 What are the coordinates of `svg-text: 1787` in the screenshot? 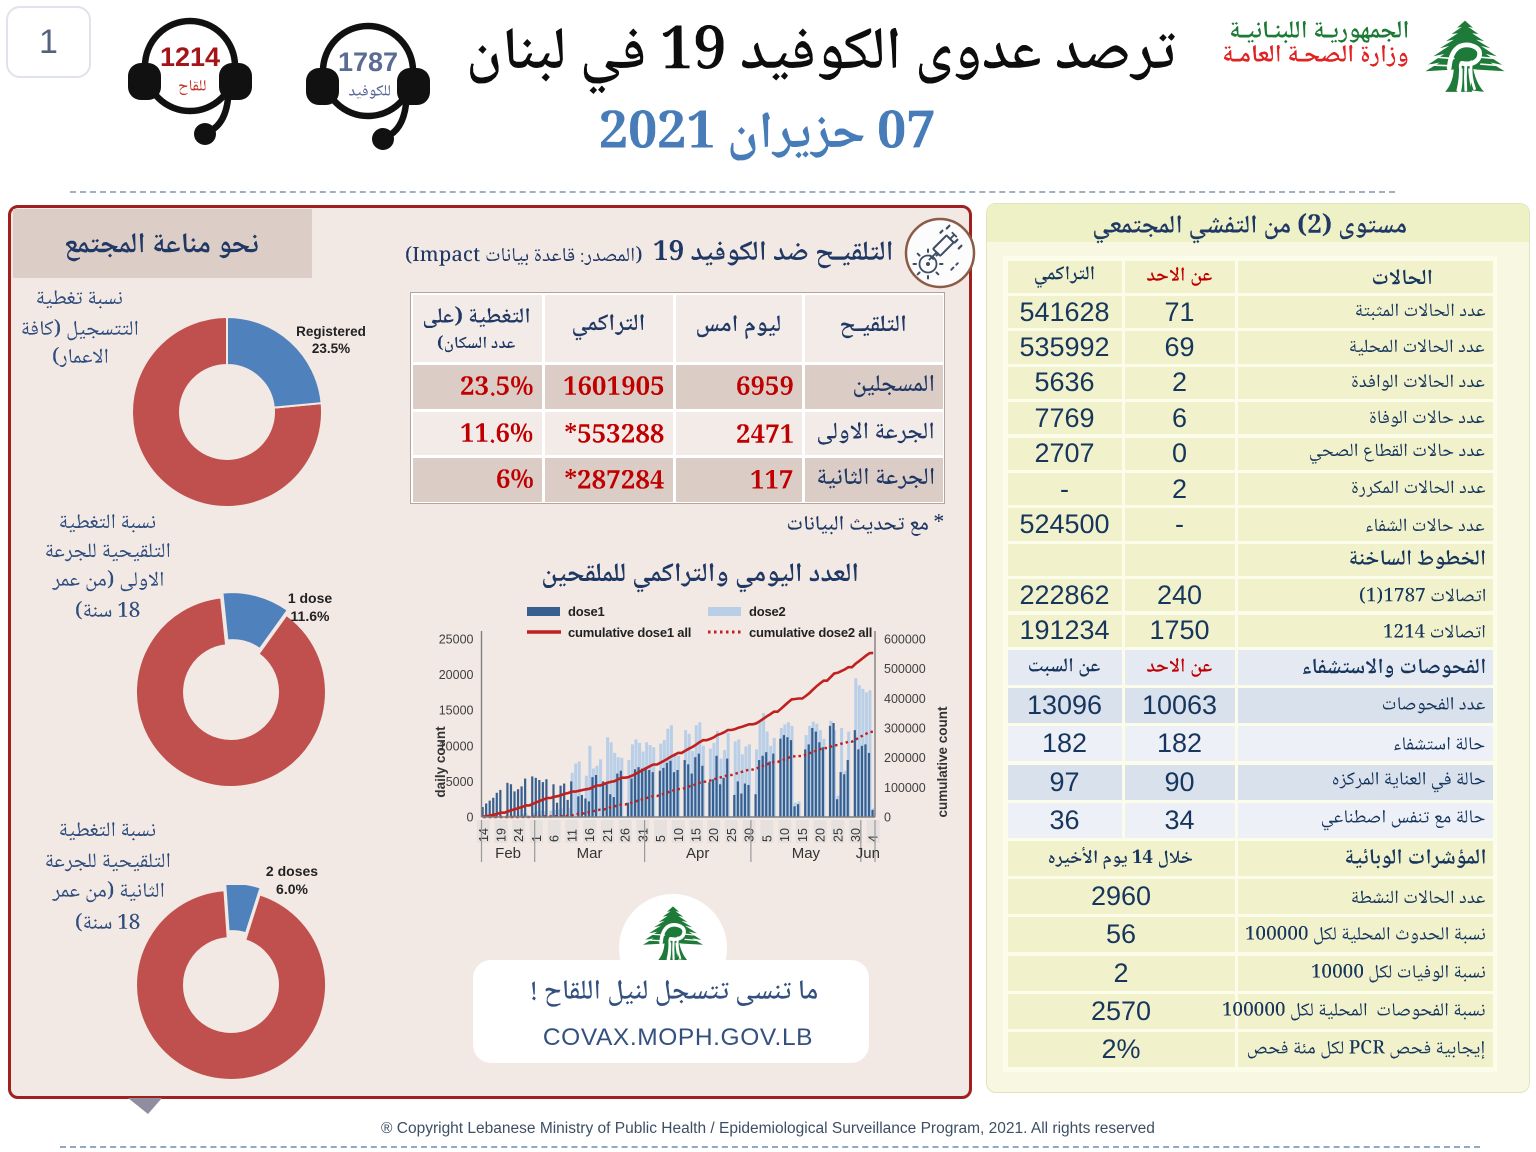 It's located at (368, 62).